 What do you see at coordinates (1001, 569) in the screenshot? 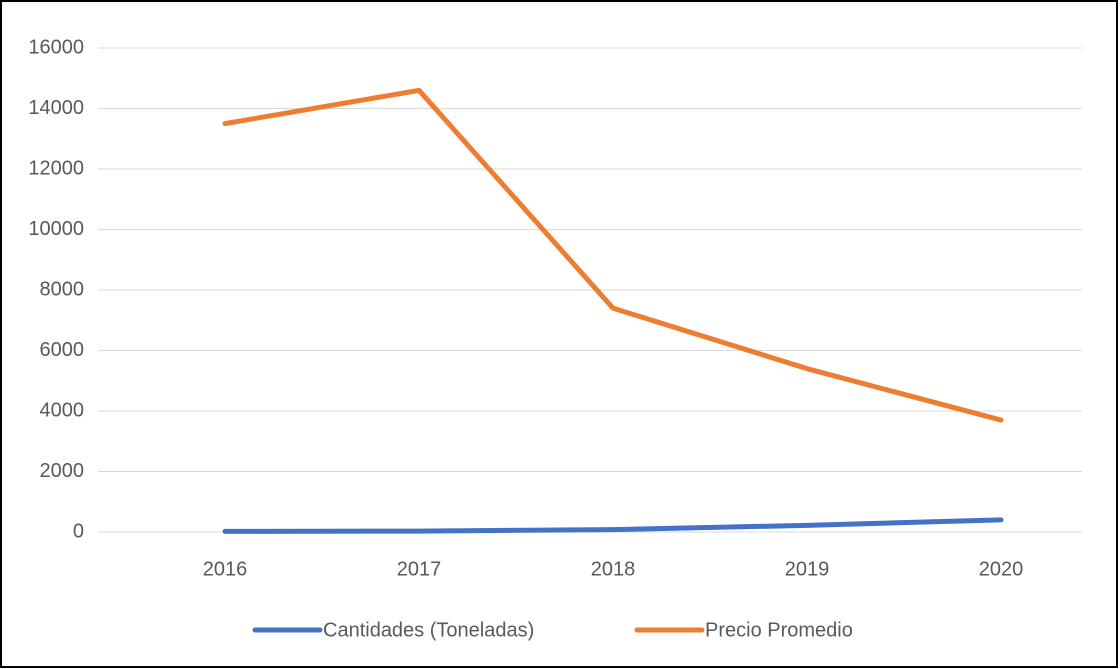
I see `x-tick-label: 2020` at bounding box center [1001, 569].